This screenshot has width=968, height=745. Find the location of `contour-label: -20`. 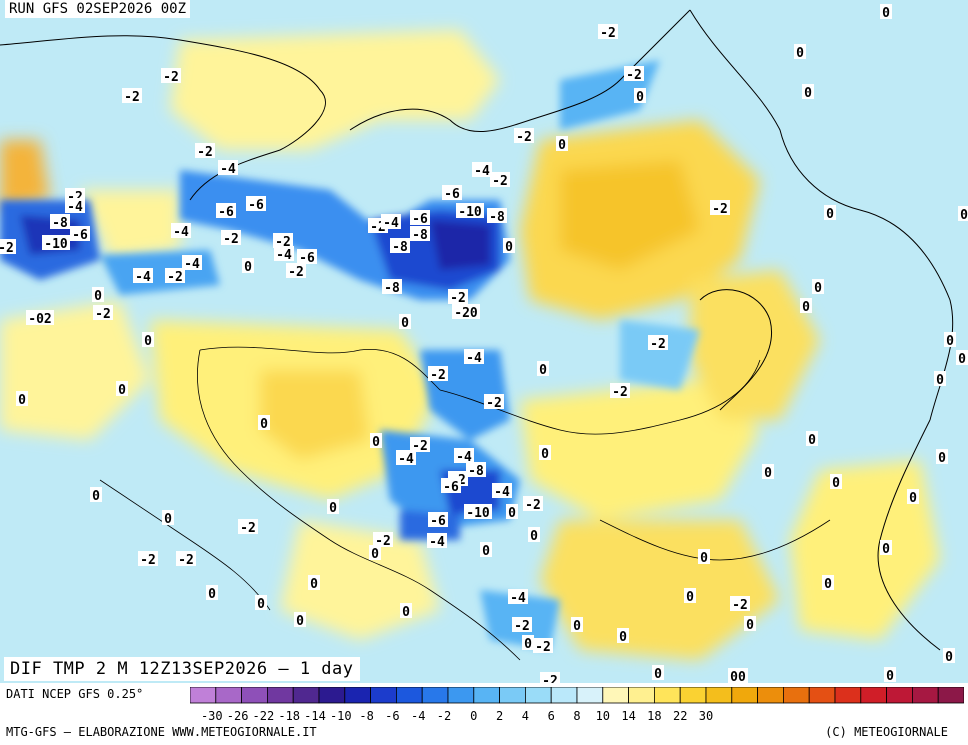

contour-label: -20 is located at coordinates (466, 313).